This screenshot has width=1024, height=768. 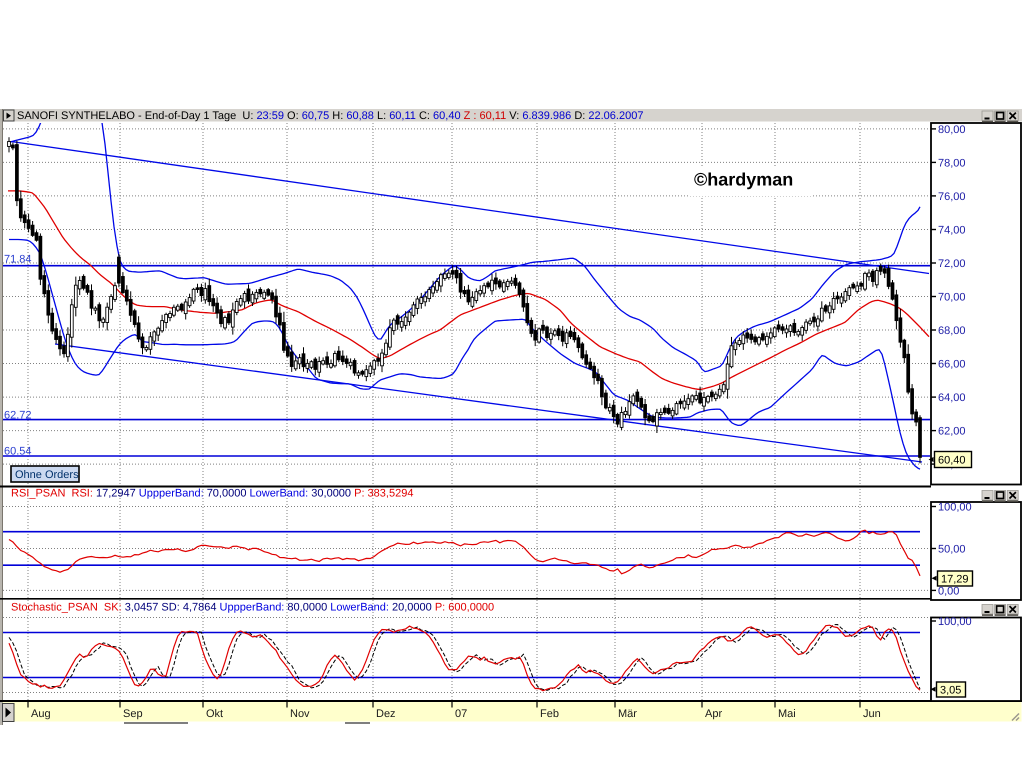 I want to click on svg-text: 3,05, so click(x=950, y=691).